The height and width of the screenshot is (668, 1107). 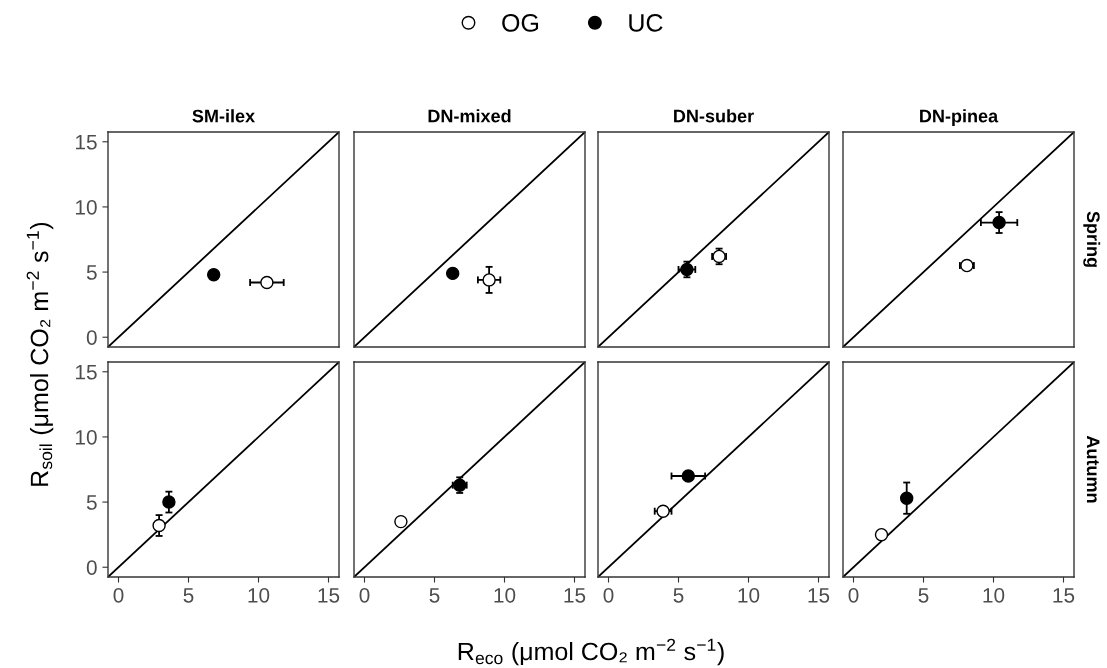 What do you see at coordinates (1093, 469) in the screenshot?
I see `text: Autumn` at bounding box center [1093, 469].